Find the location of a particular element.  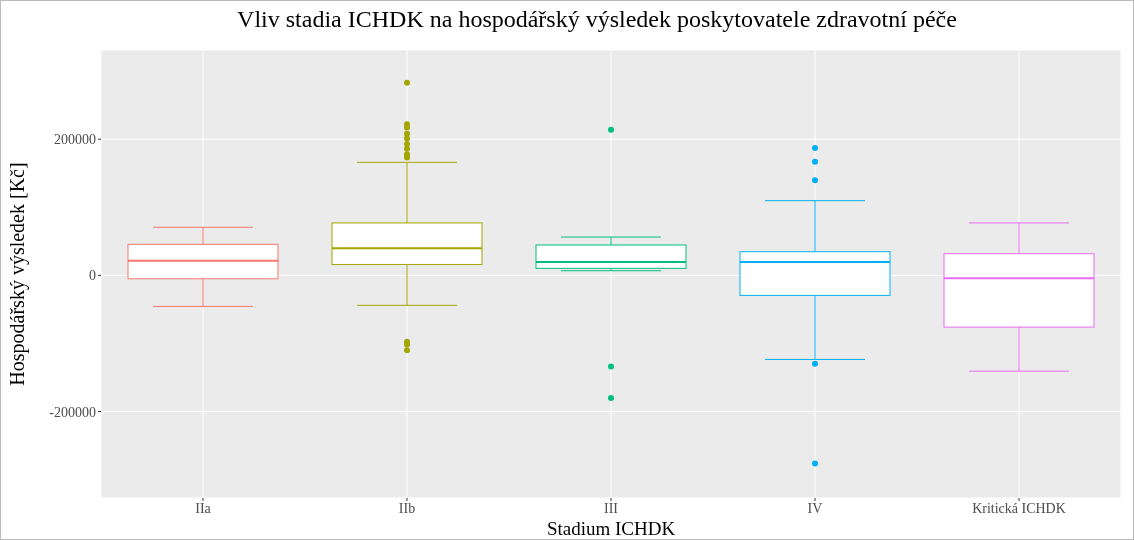

x-tick-label: Kritická ICHDK is located at coordinates (1019, 508).